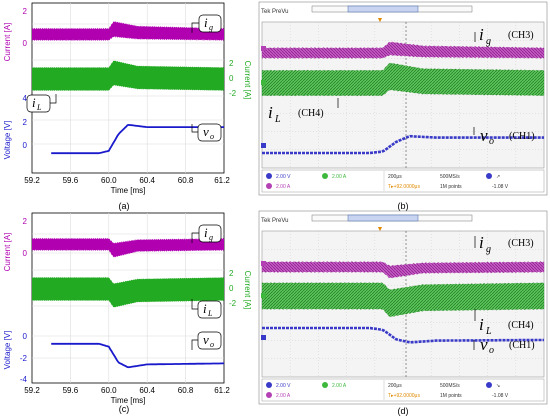 Image resolution: width=550 pixels, height=417 pixels. What do you see at coordinates (24, 358) in the screenshot?
I see `y-tick-vo: -2` at bounding box center [24, 358].